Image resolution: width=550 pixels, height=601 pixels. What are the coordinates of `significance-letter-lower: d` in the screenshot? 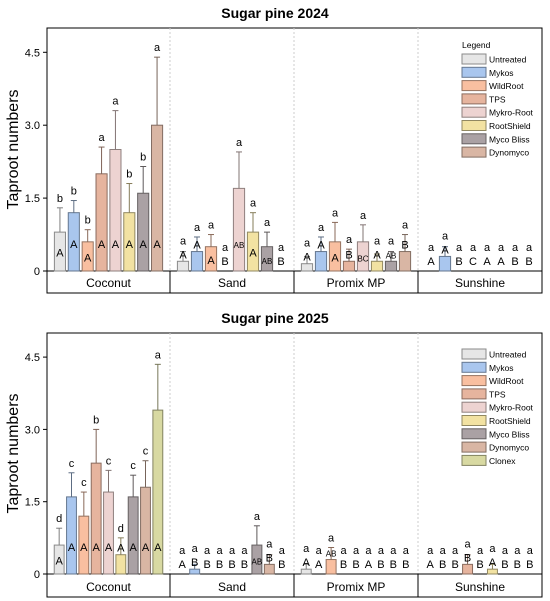 It's located at (59, 519).